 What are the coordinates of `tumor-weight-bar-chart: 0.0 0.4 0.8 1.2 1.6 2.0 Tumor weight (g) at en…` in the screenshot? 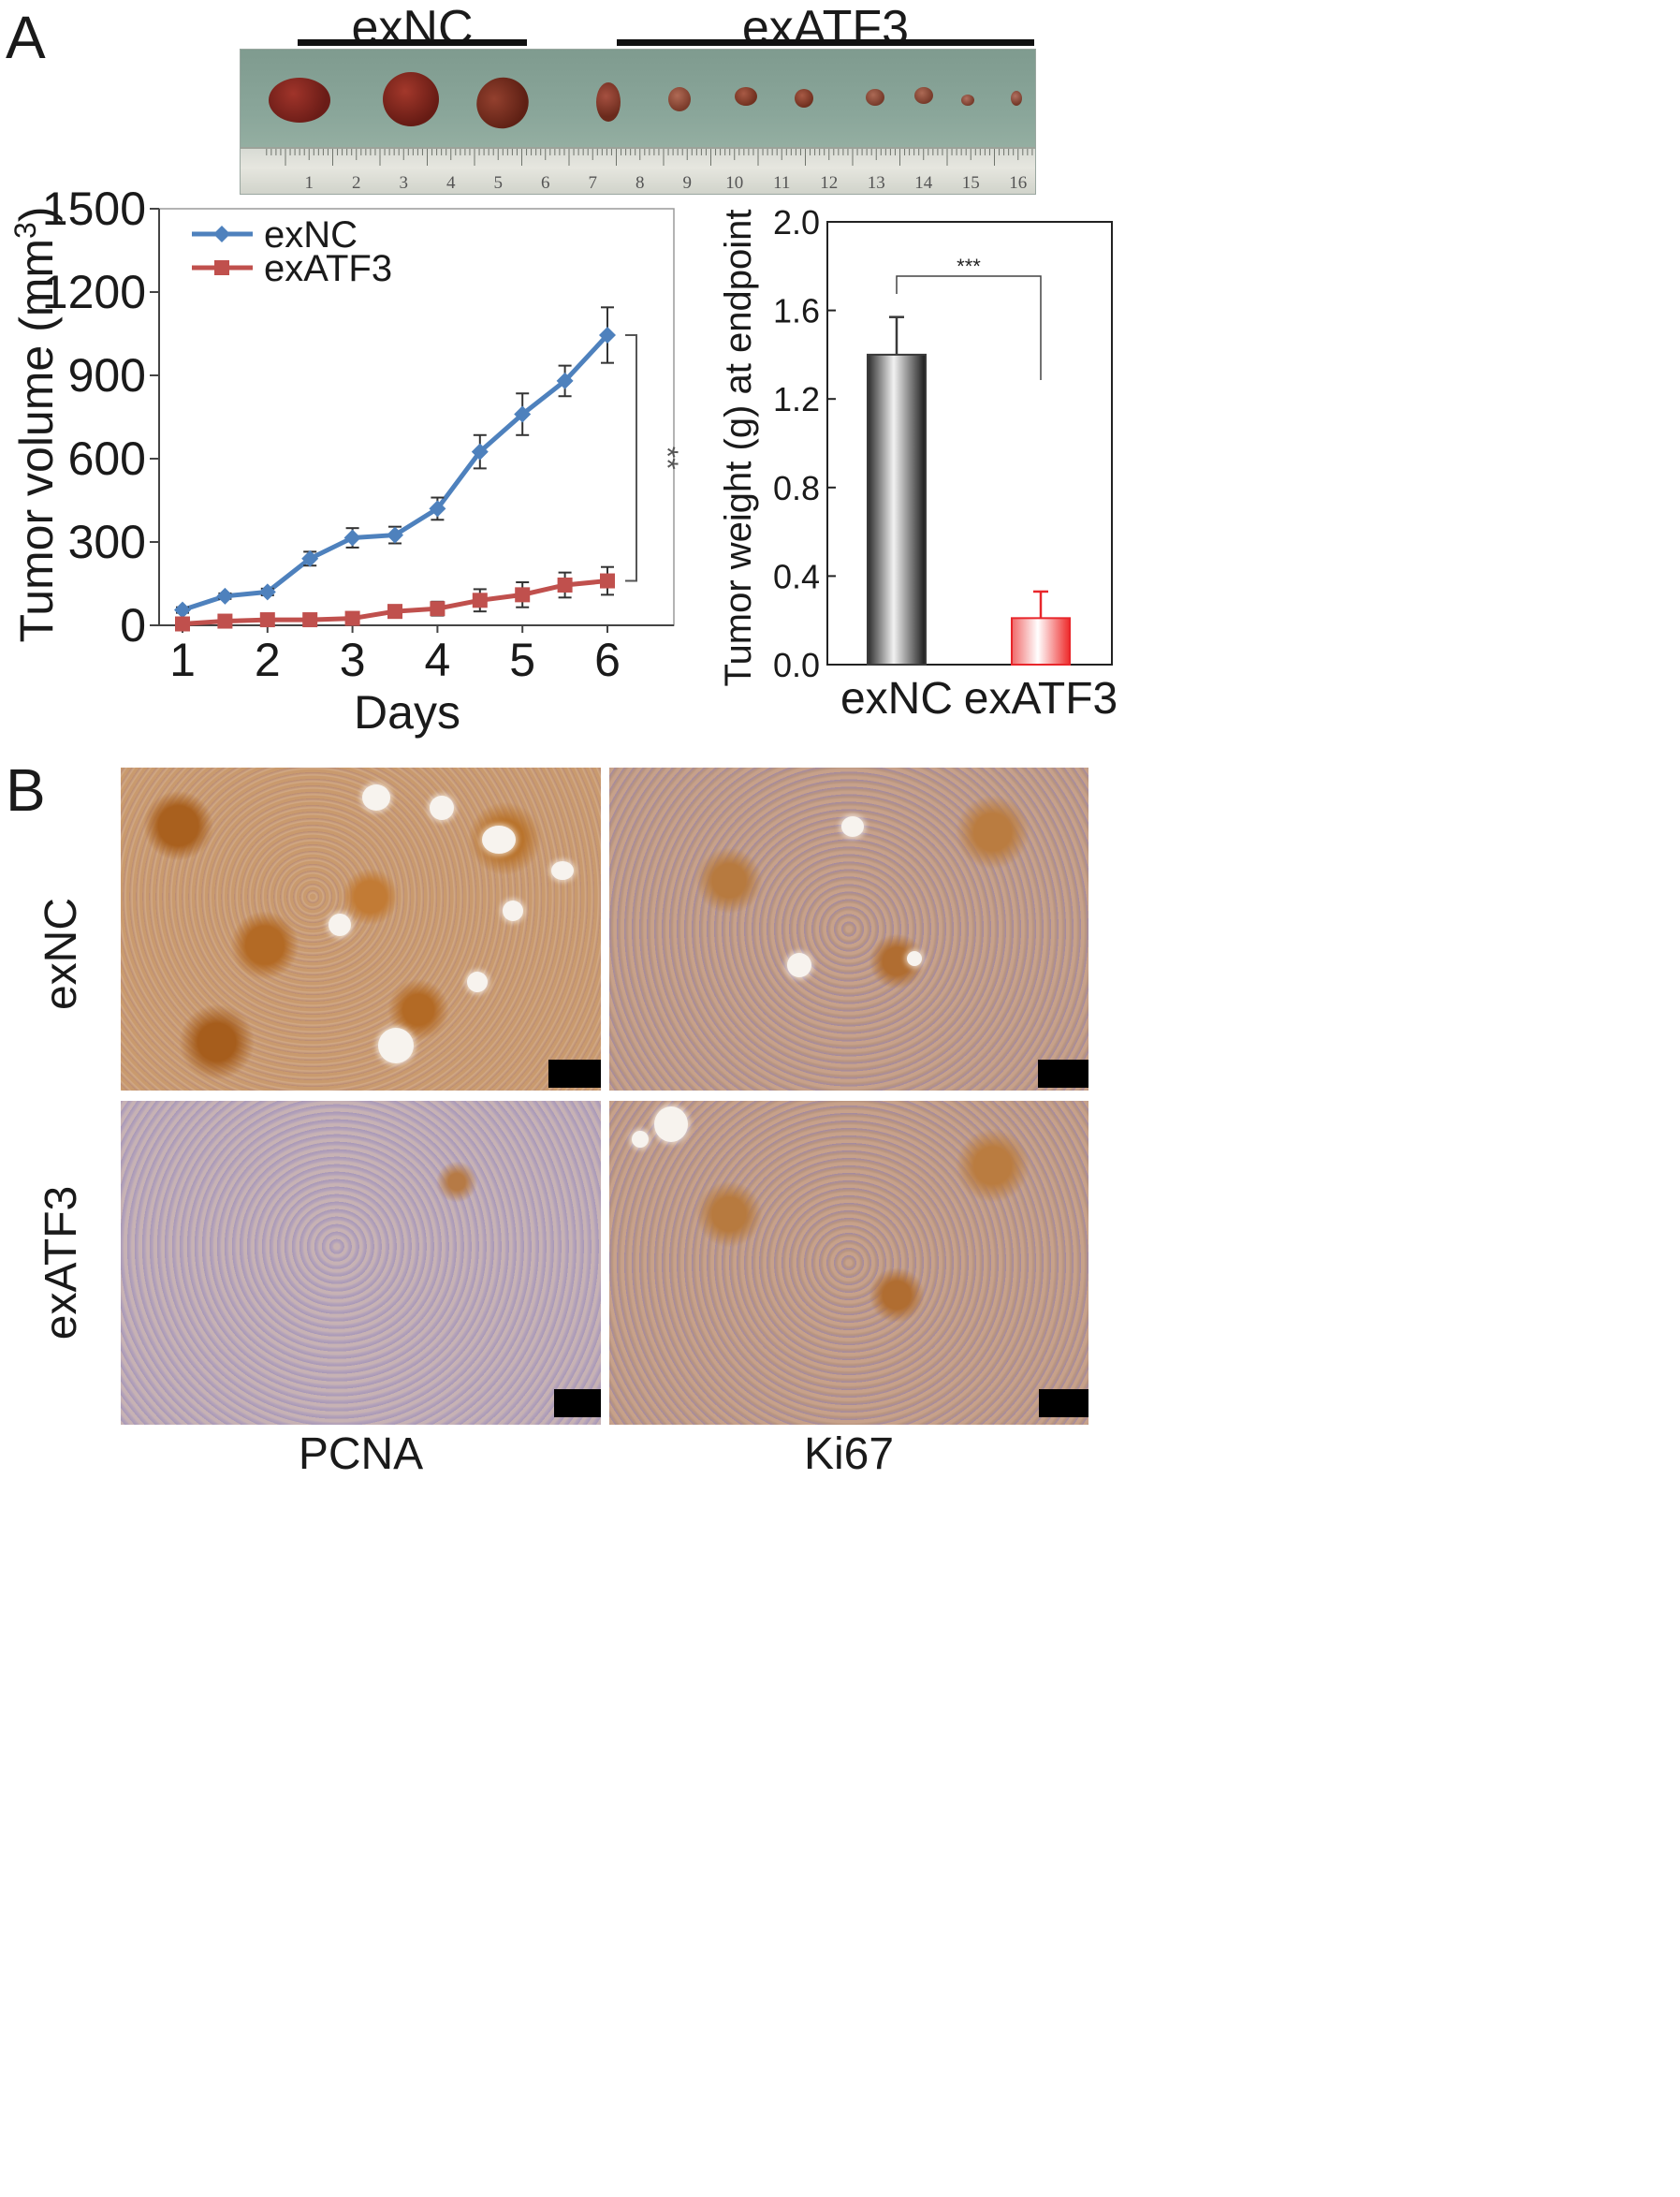 It's located at (918, 464).